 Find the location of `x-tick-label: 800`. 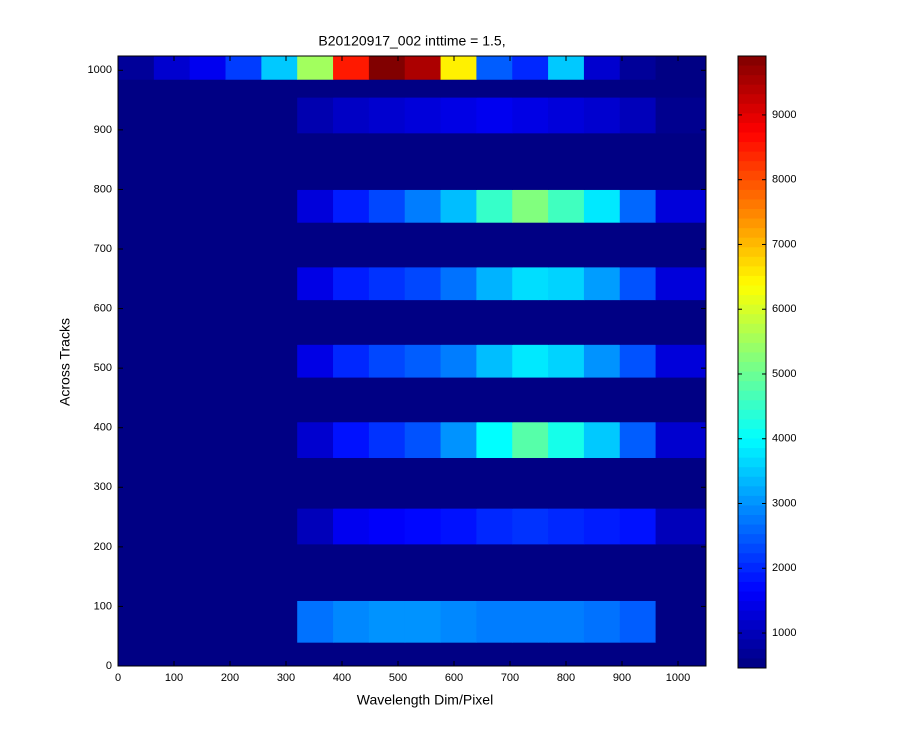

x-tick-label: 800 is located at coordinates (566, 678).